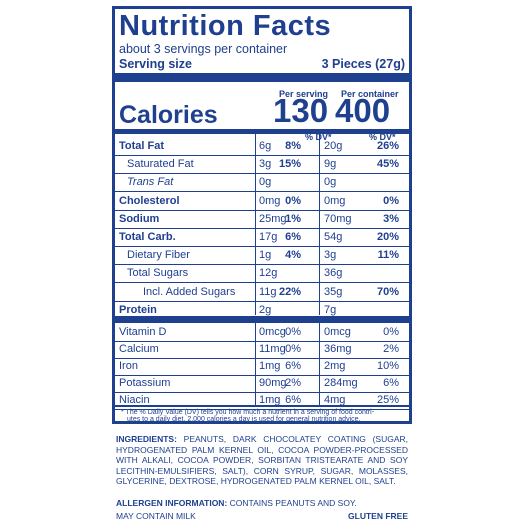 The image size is (530, 530). What do you see at coordinates (265, 255) in the screenshot?
I see `s-amt-value: 1g` at bounding box center [265, 255].